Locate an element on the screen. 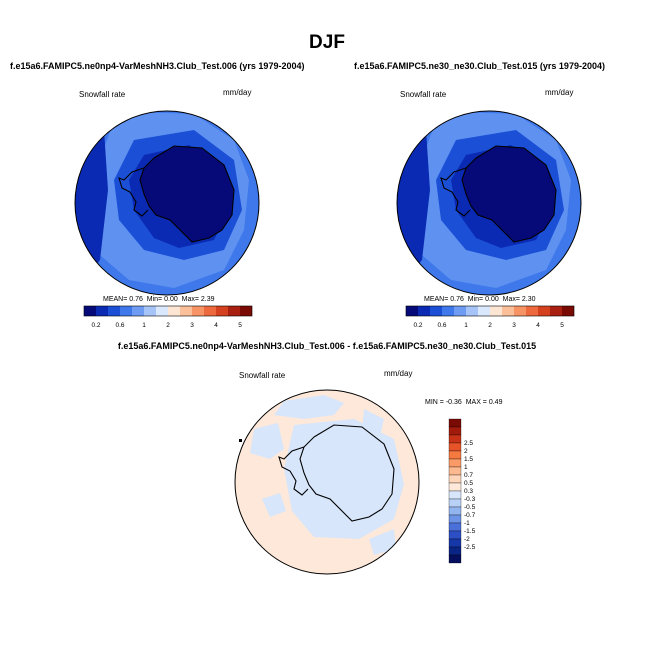 The width and height of the screenshot is (654, 654). panel1-polar-map is located at coordinates (167, 203).